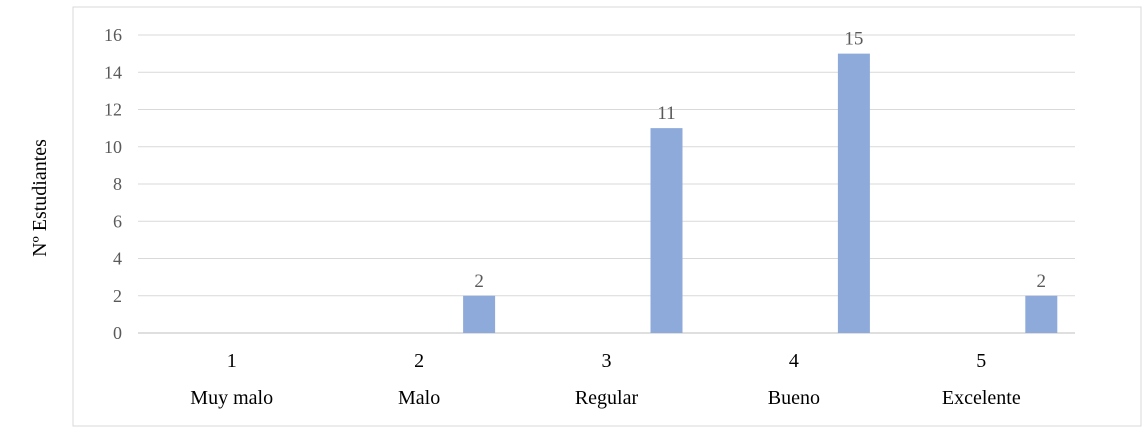  I want to click on x-category-label: Bueno, so click(794, 398).